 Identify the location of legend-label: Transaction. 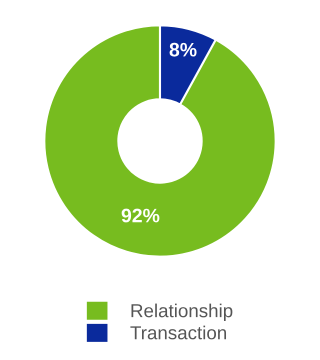
(178, 333).